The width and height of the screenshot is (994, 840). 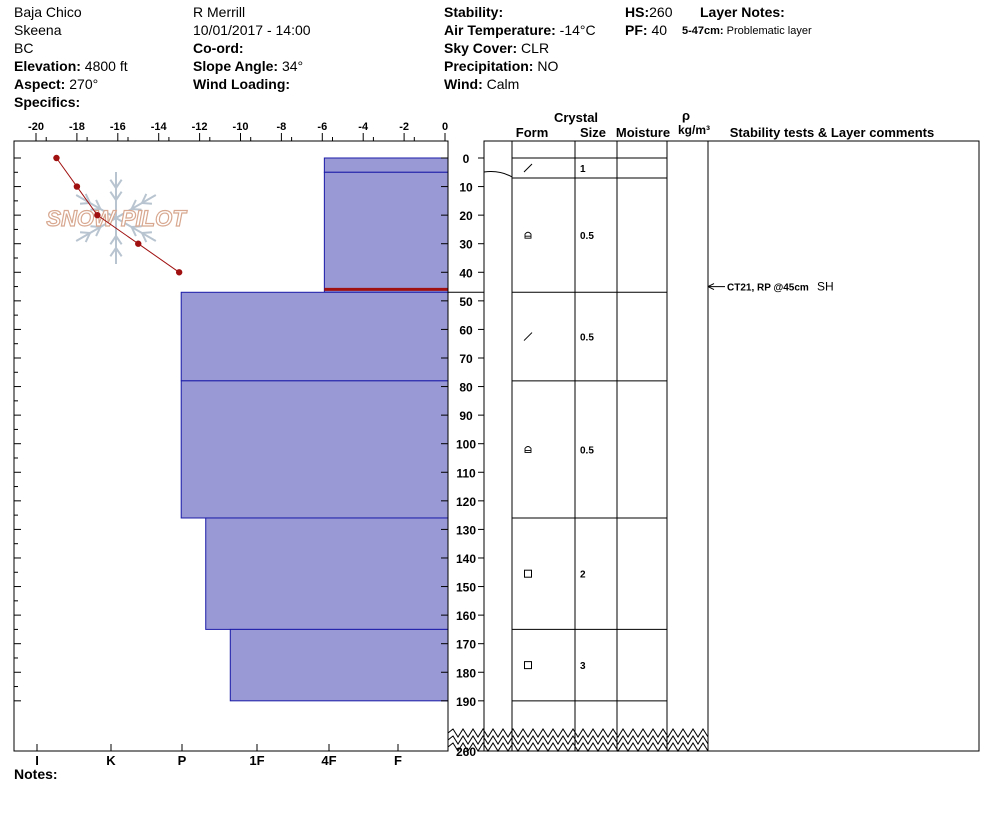 What do you see at coordinates (466, 502) in the screenshot?
I see `depth-tick-label: 120` at bounding box center [466, 502].